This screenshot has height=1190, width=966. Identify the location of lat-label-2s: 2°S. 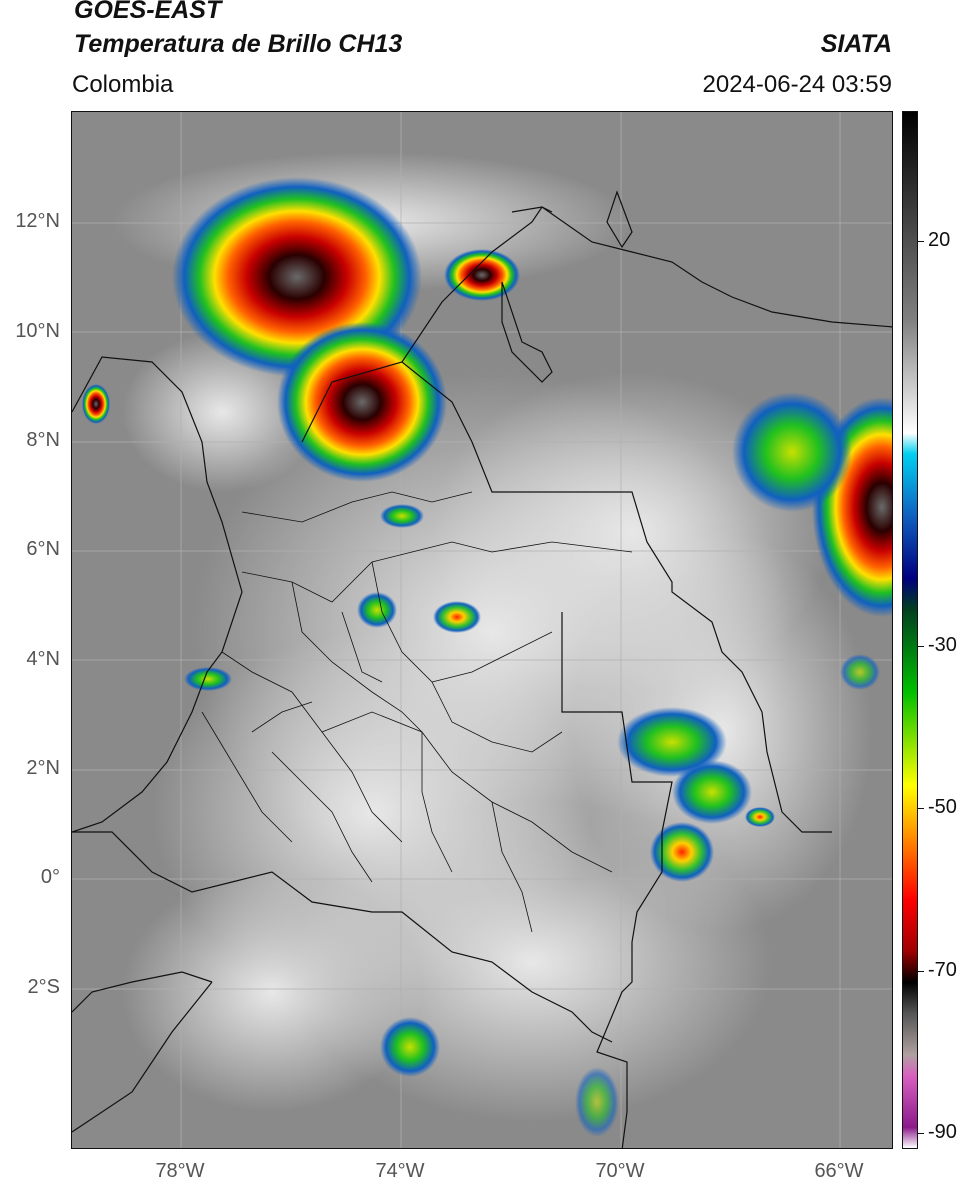
(43, 987).